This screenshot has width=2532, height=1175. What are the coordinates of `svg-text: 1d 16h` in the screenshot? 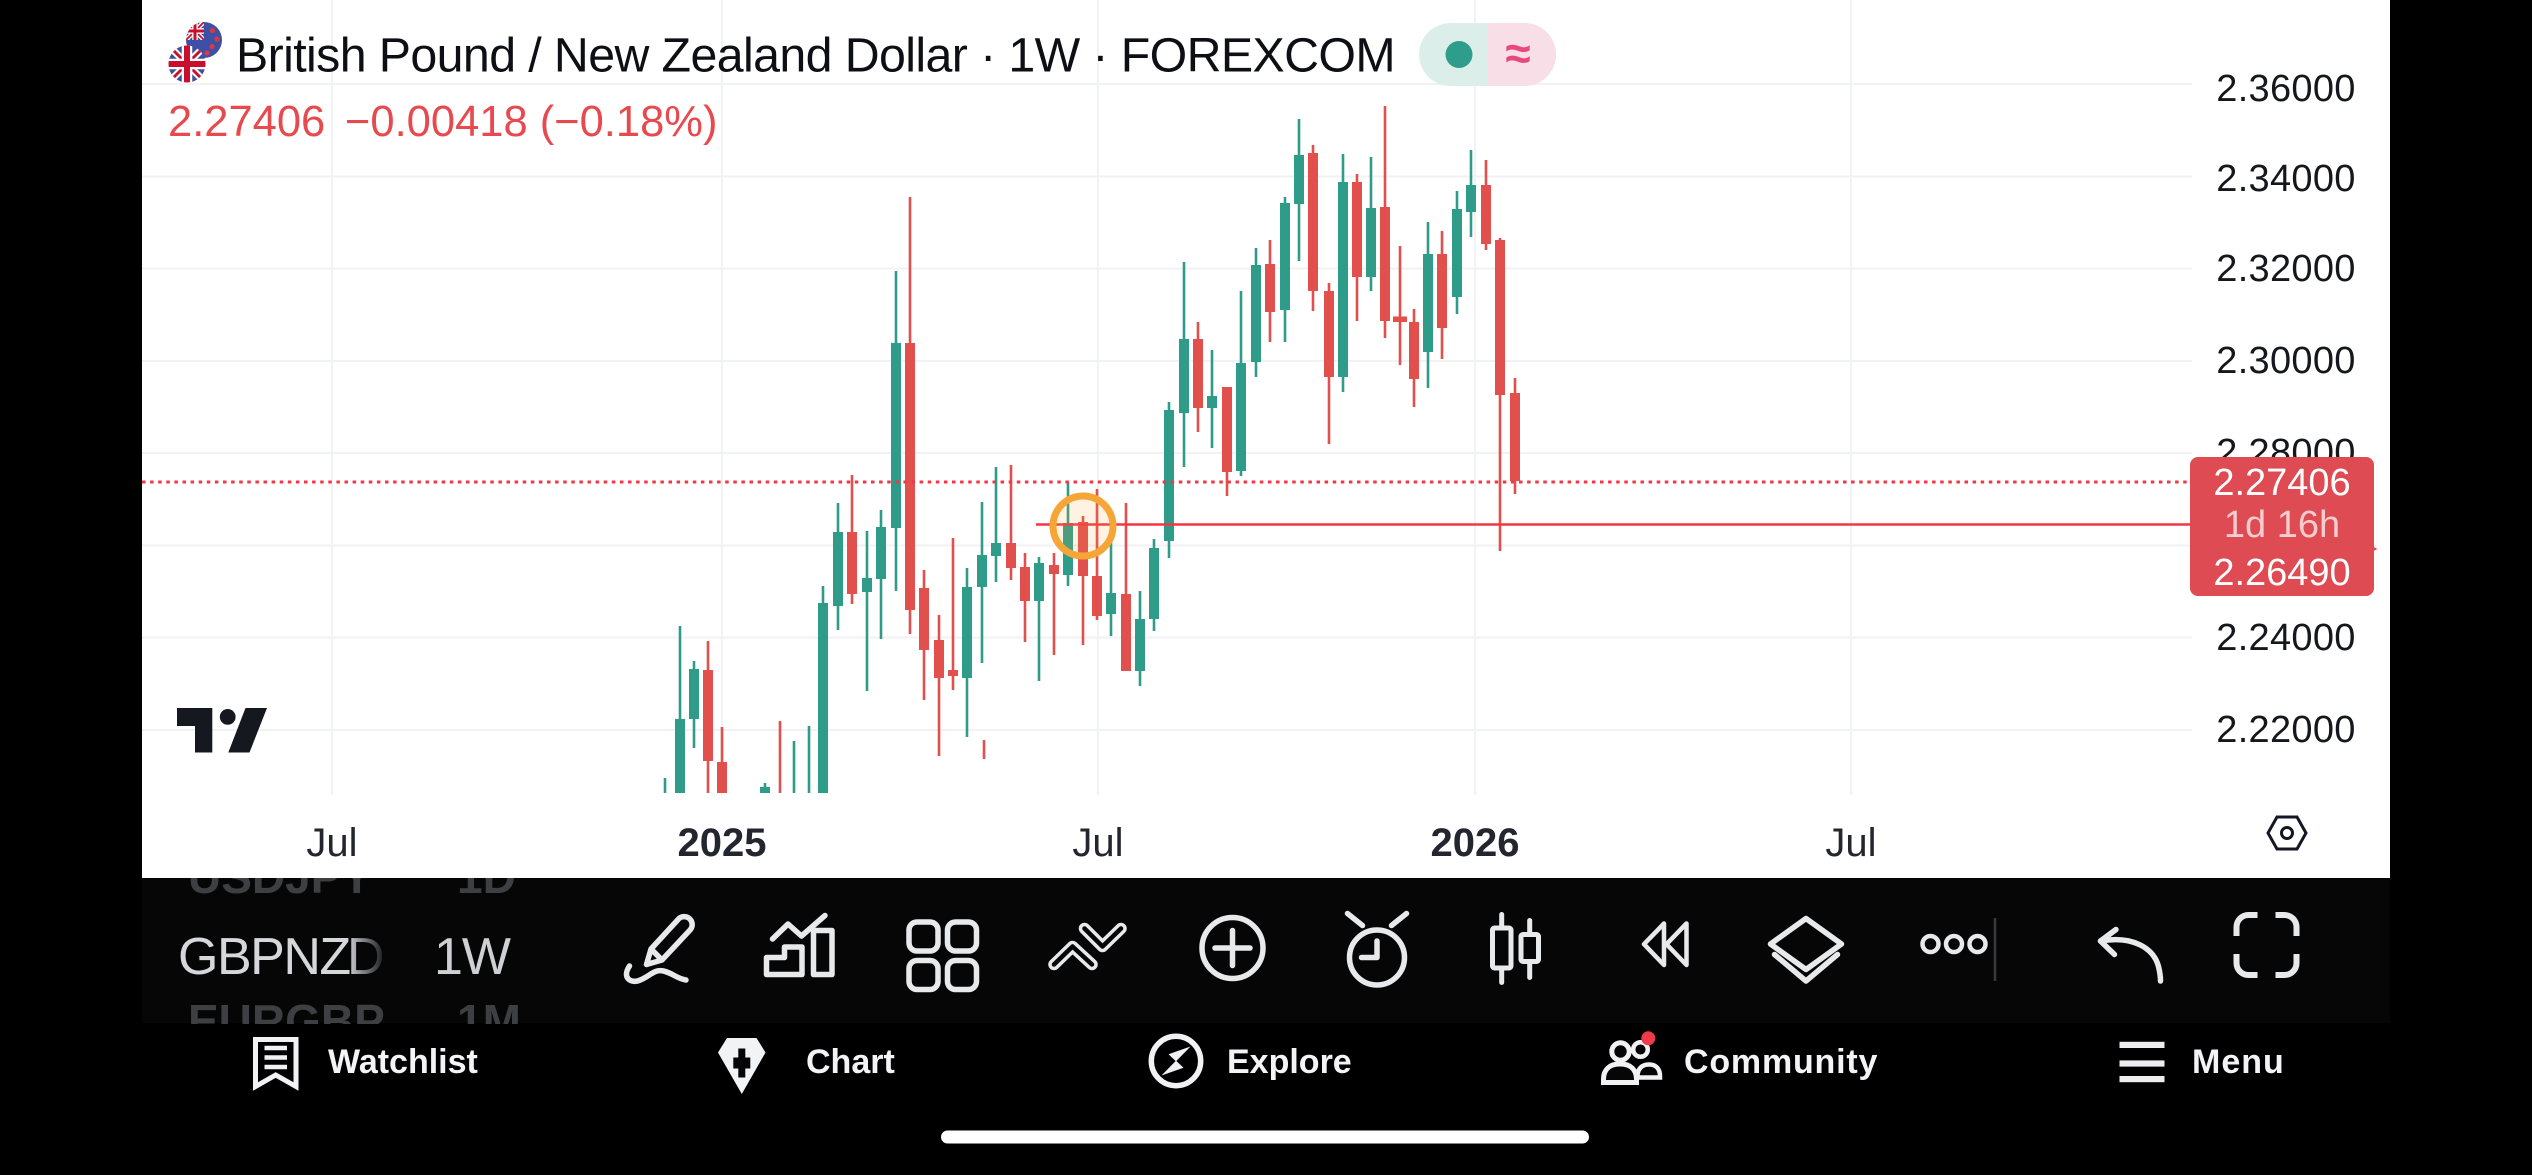 It's located at (2282, 525).